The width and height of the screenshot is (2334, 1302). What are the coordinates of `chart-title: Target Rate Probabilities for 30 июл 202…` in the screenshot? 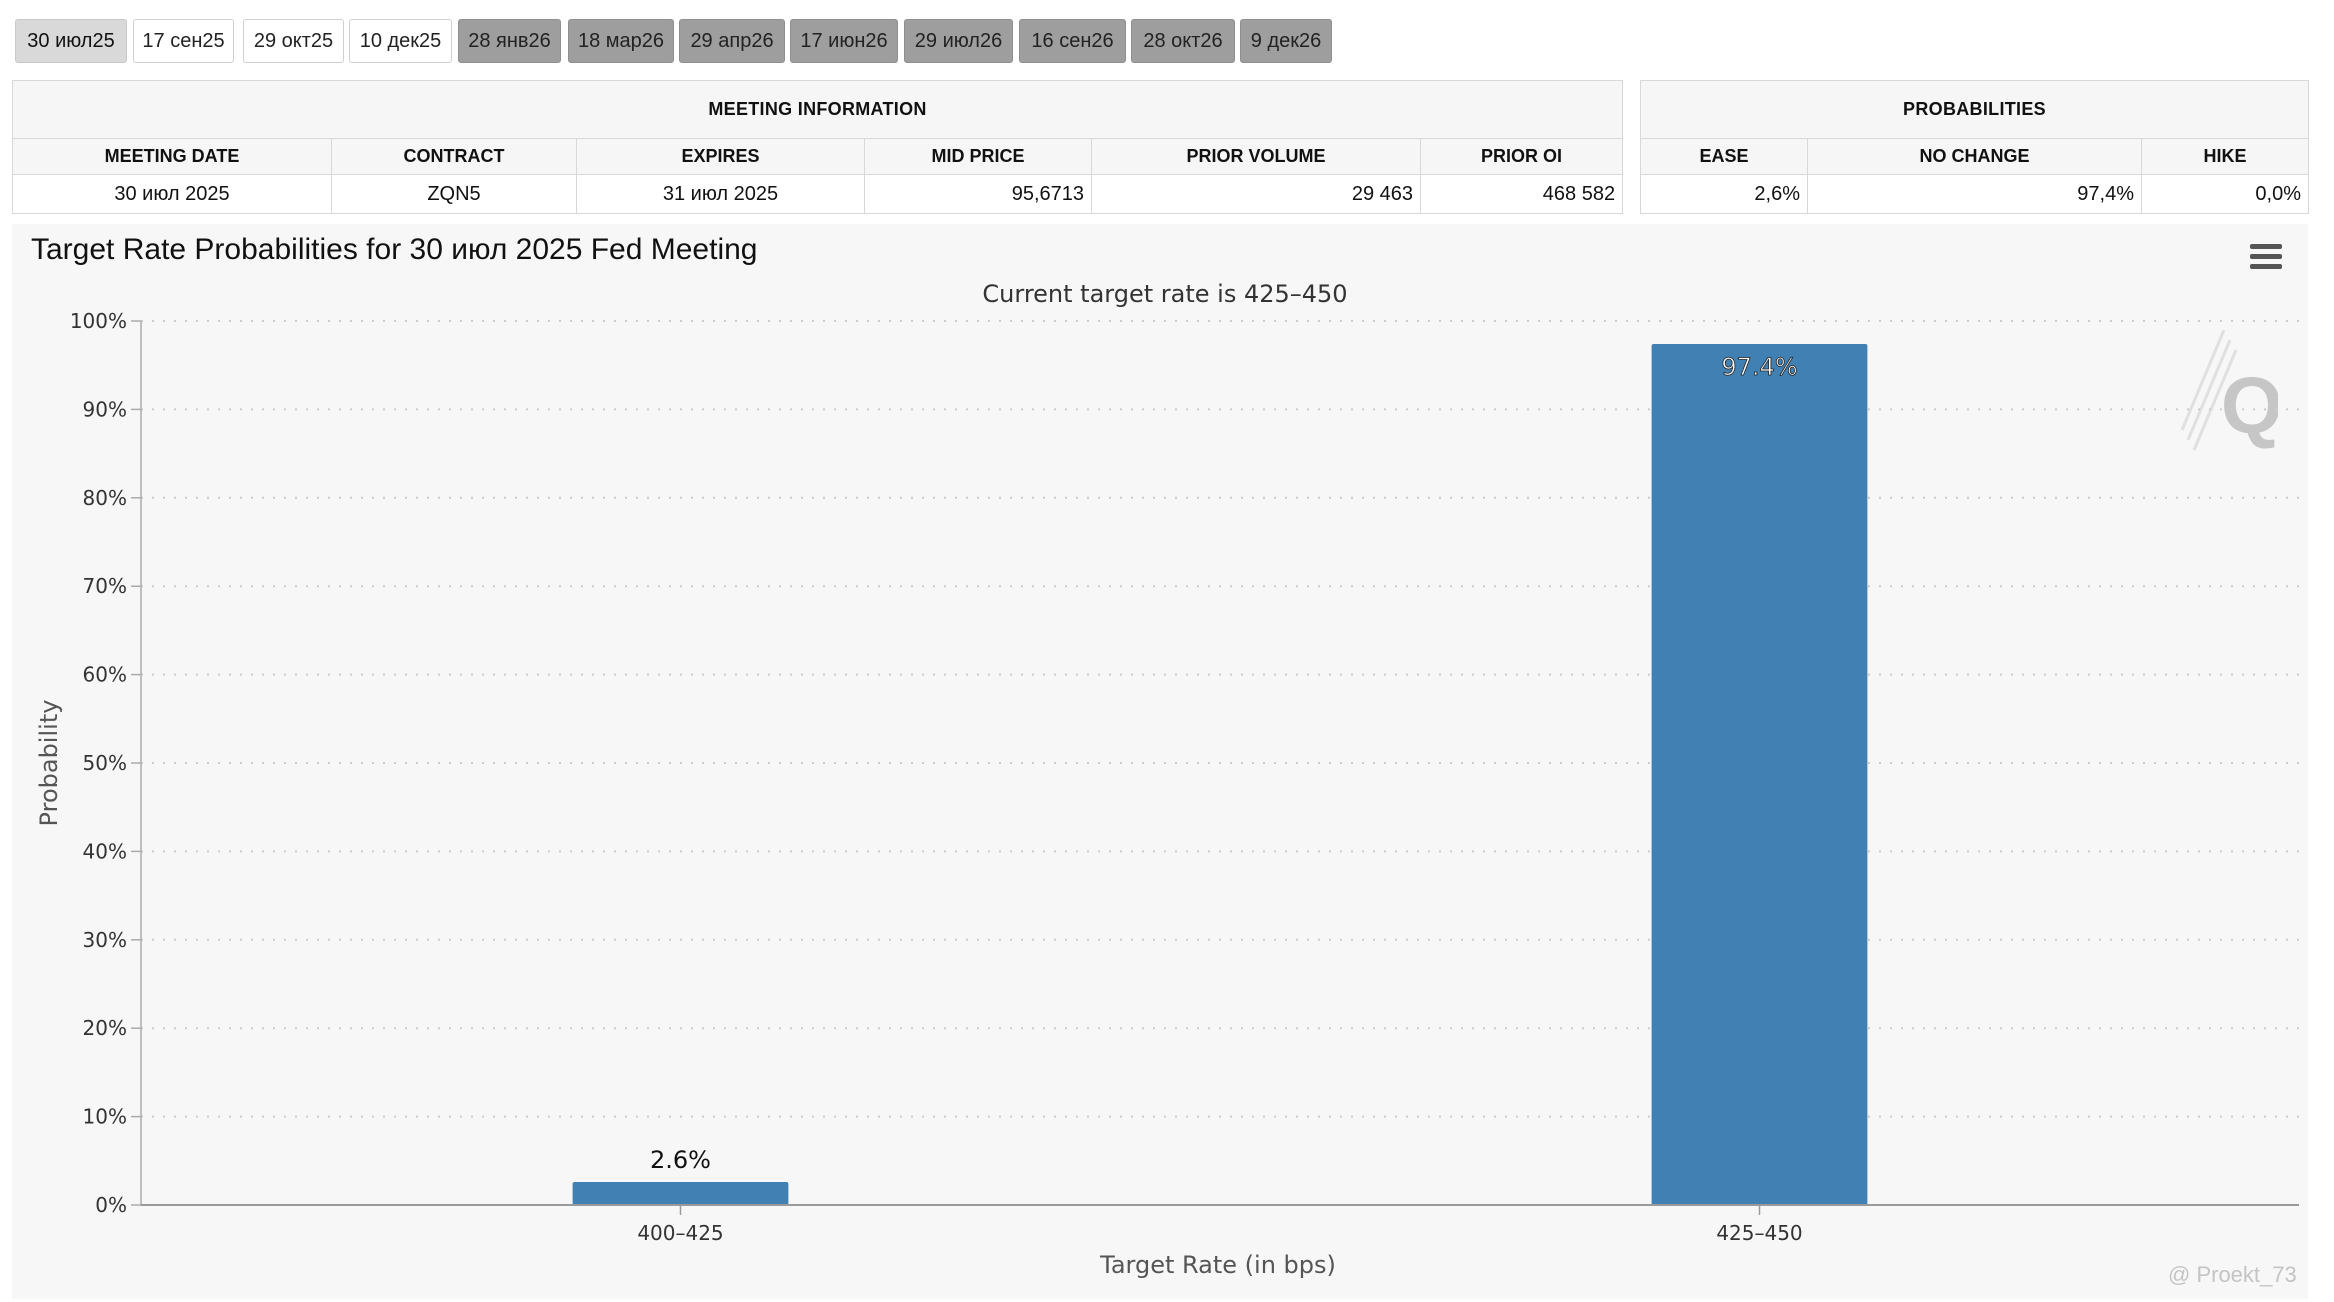 It's located at (394, 249).